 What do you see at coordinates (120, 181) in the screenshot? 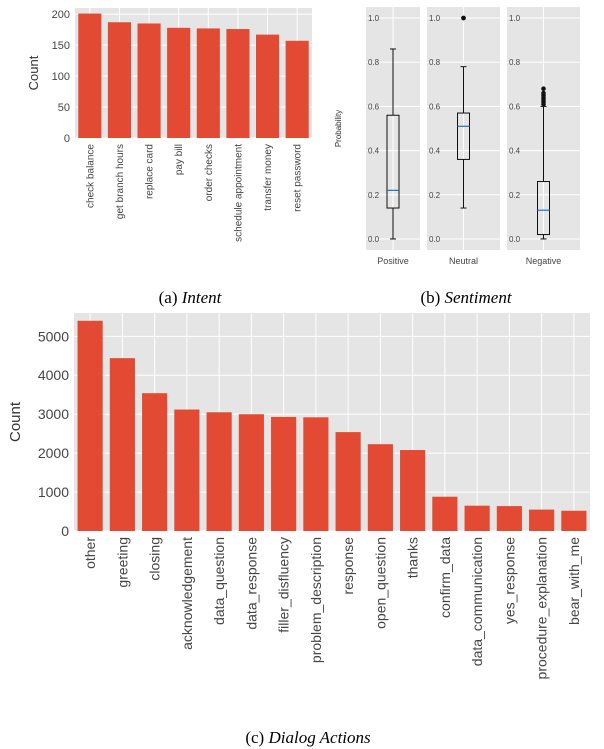
I see `x-tick-label-get-branch-hours: get branch hours` at bounding box center [120, 181].